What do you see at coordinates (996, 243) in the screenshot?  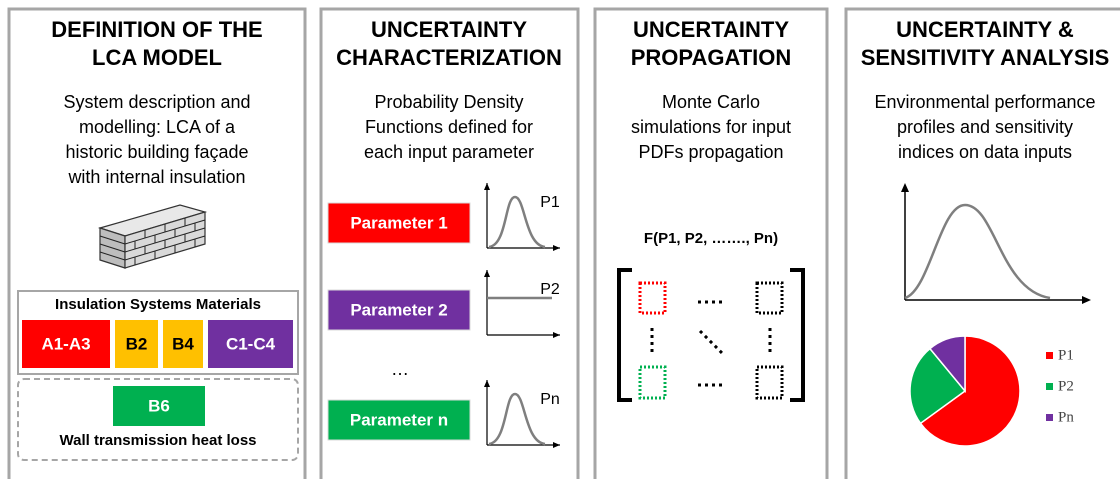 I see `distribution-plot` at bounding box center [996, 243].